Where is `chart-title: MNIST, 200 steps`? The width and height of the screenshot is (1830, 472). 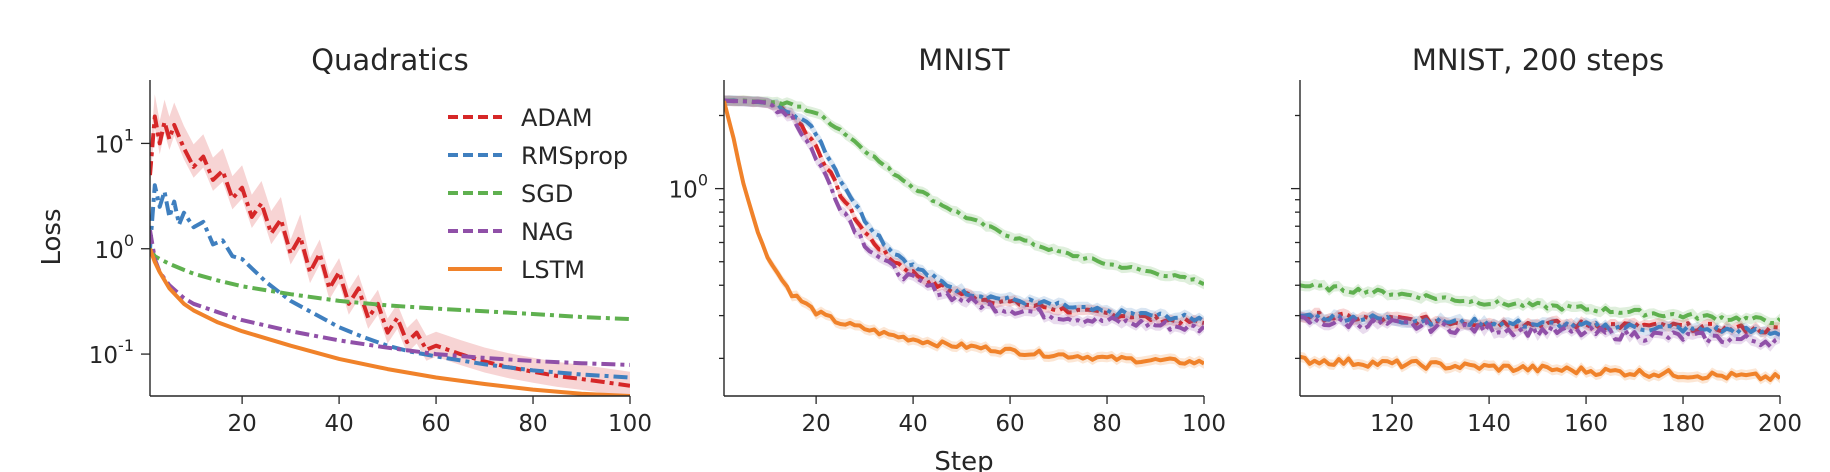 chart-title: MNIST, 200 steps is located at coordinates (1538, 60).